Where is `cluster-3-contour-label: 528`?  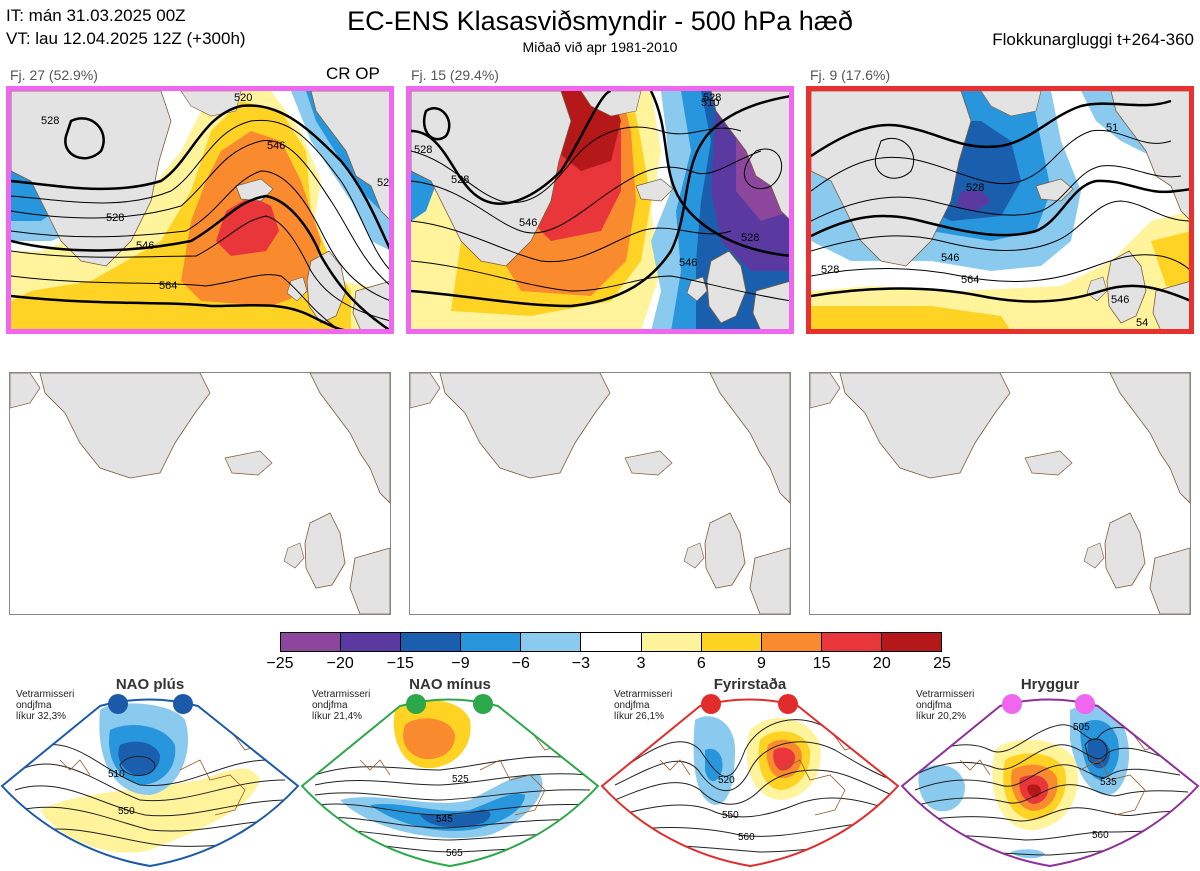
cluster-3-contour-label: 528 is located at coordinates (975, 188).